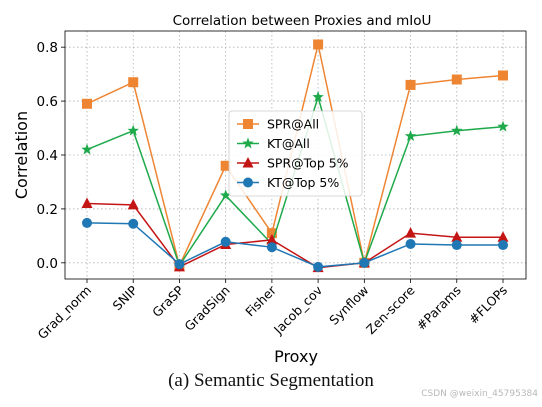  Describe the element at coordinates (168, 301) in the screenshot. I see `x-tick-label-2: GraSP` at that location.